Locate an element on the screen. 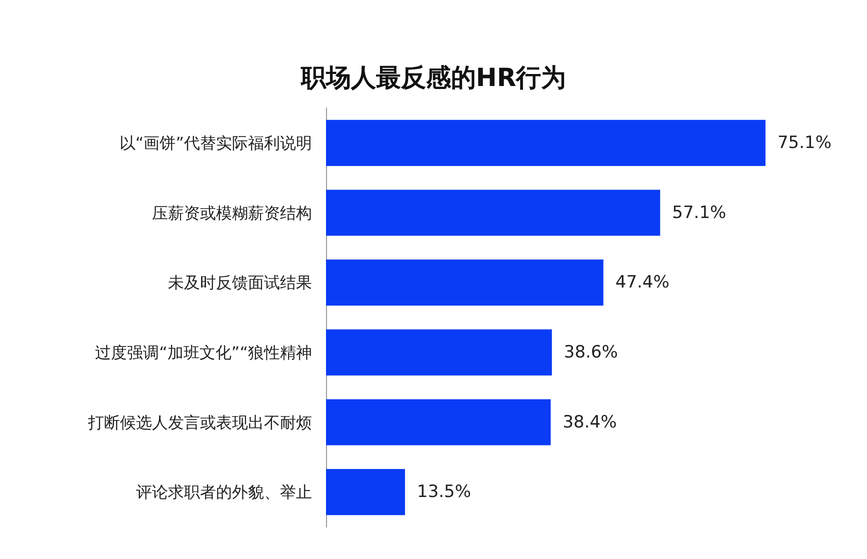 The image size is (867, 559). data-label: 38.6% is located at coordinates (591, 352).